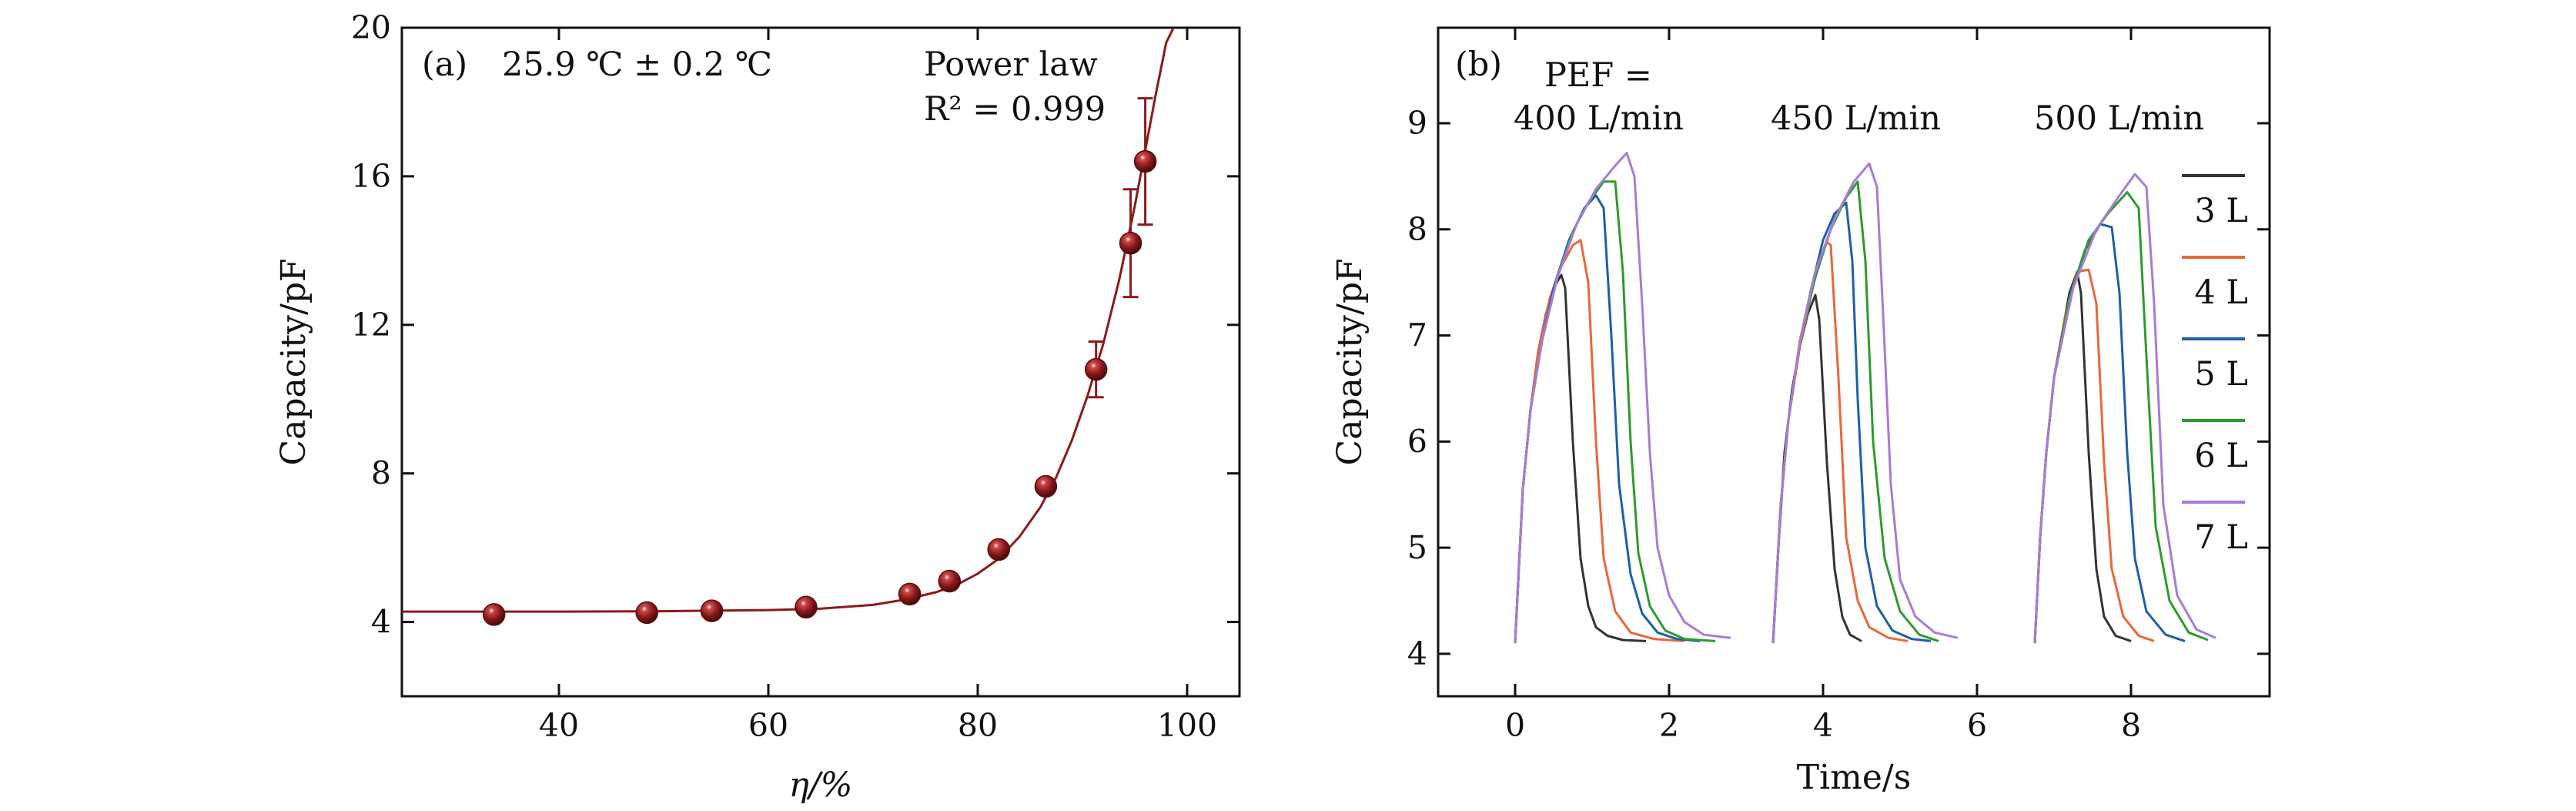  I want to click on y-axis-title-b: Capacity/pF, so click(1350, 361).